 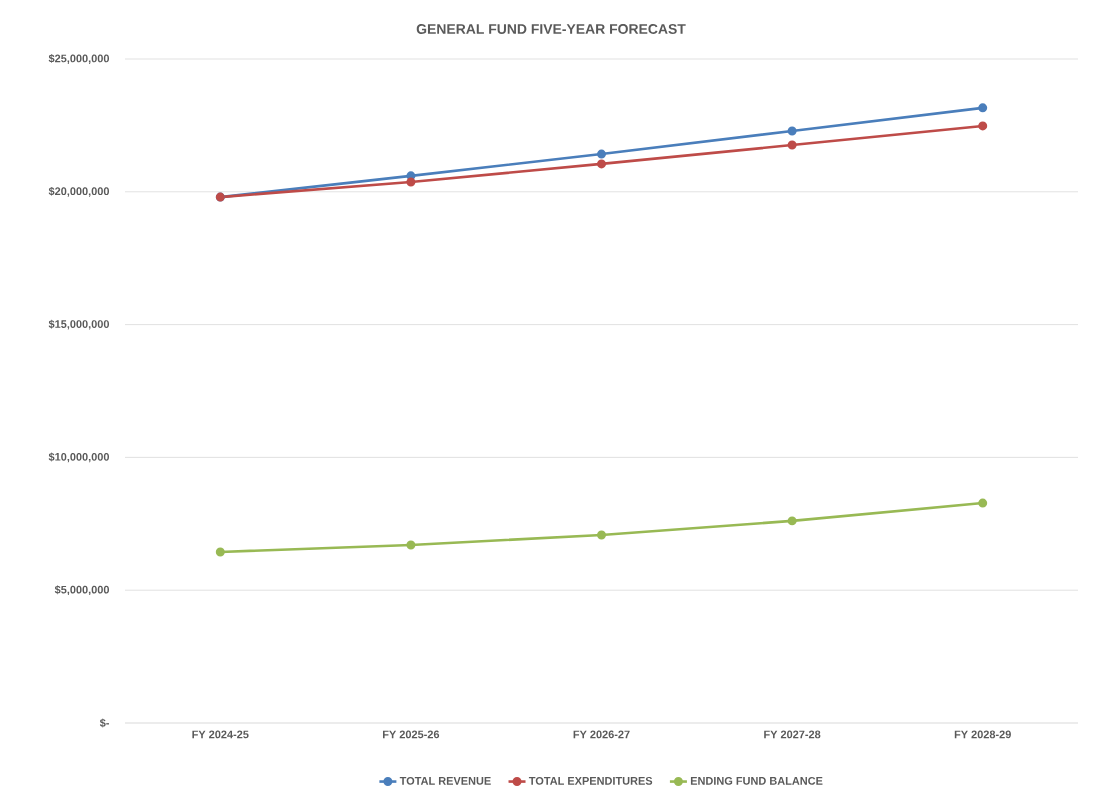 What do you see at coordinates (220, 734) in the screenshot?
I see `x-tick-label: FY 2024-25` at bounding box center [220, 734].